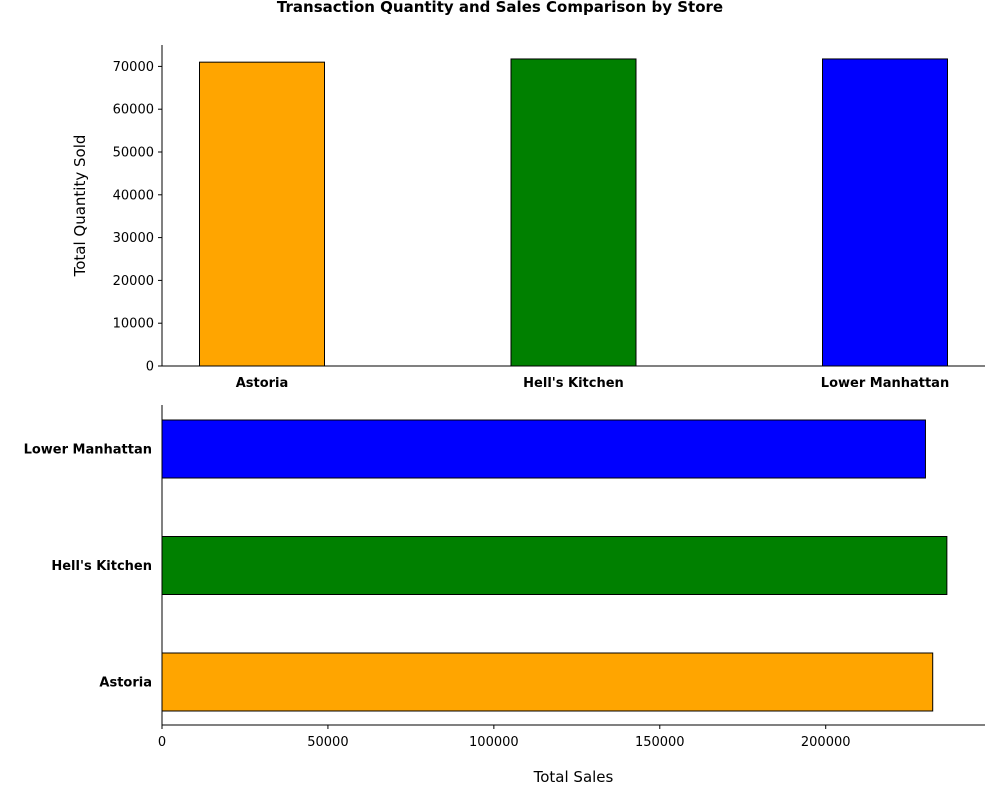  Describe the element at coordinates (573, 383) in the screenshot. I see `x-tick-label-hell-s-kitchen: Hell's Kitchen` at that location.